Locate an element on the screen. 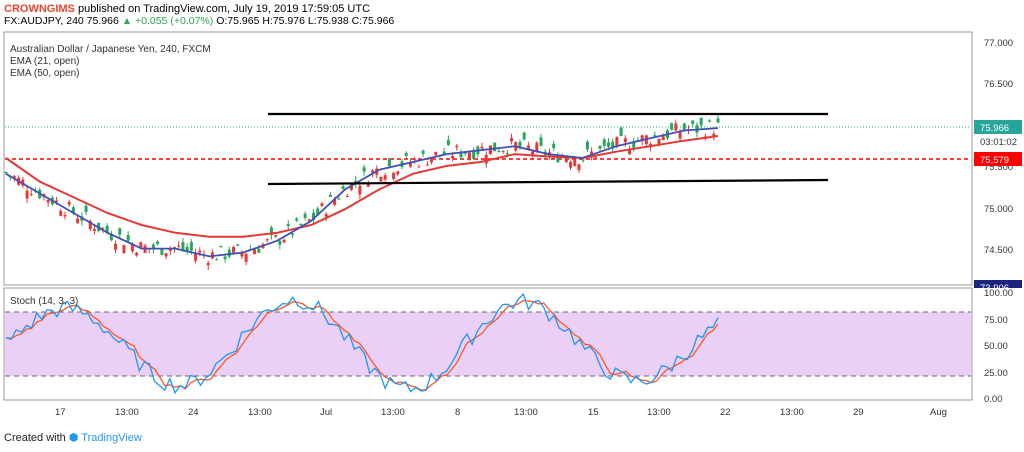 The image size is (1024, 452). up-arrow-icon: ▲ is located at coordinates (127, 21).